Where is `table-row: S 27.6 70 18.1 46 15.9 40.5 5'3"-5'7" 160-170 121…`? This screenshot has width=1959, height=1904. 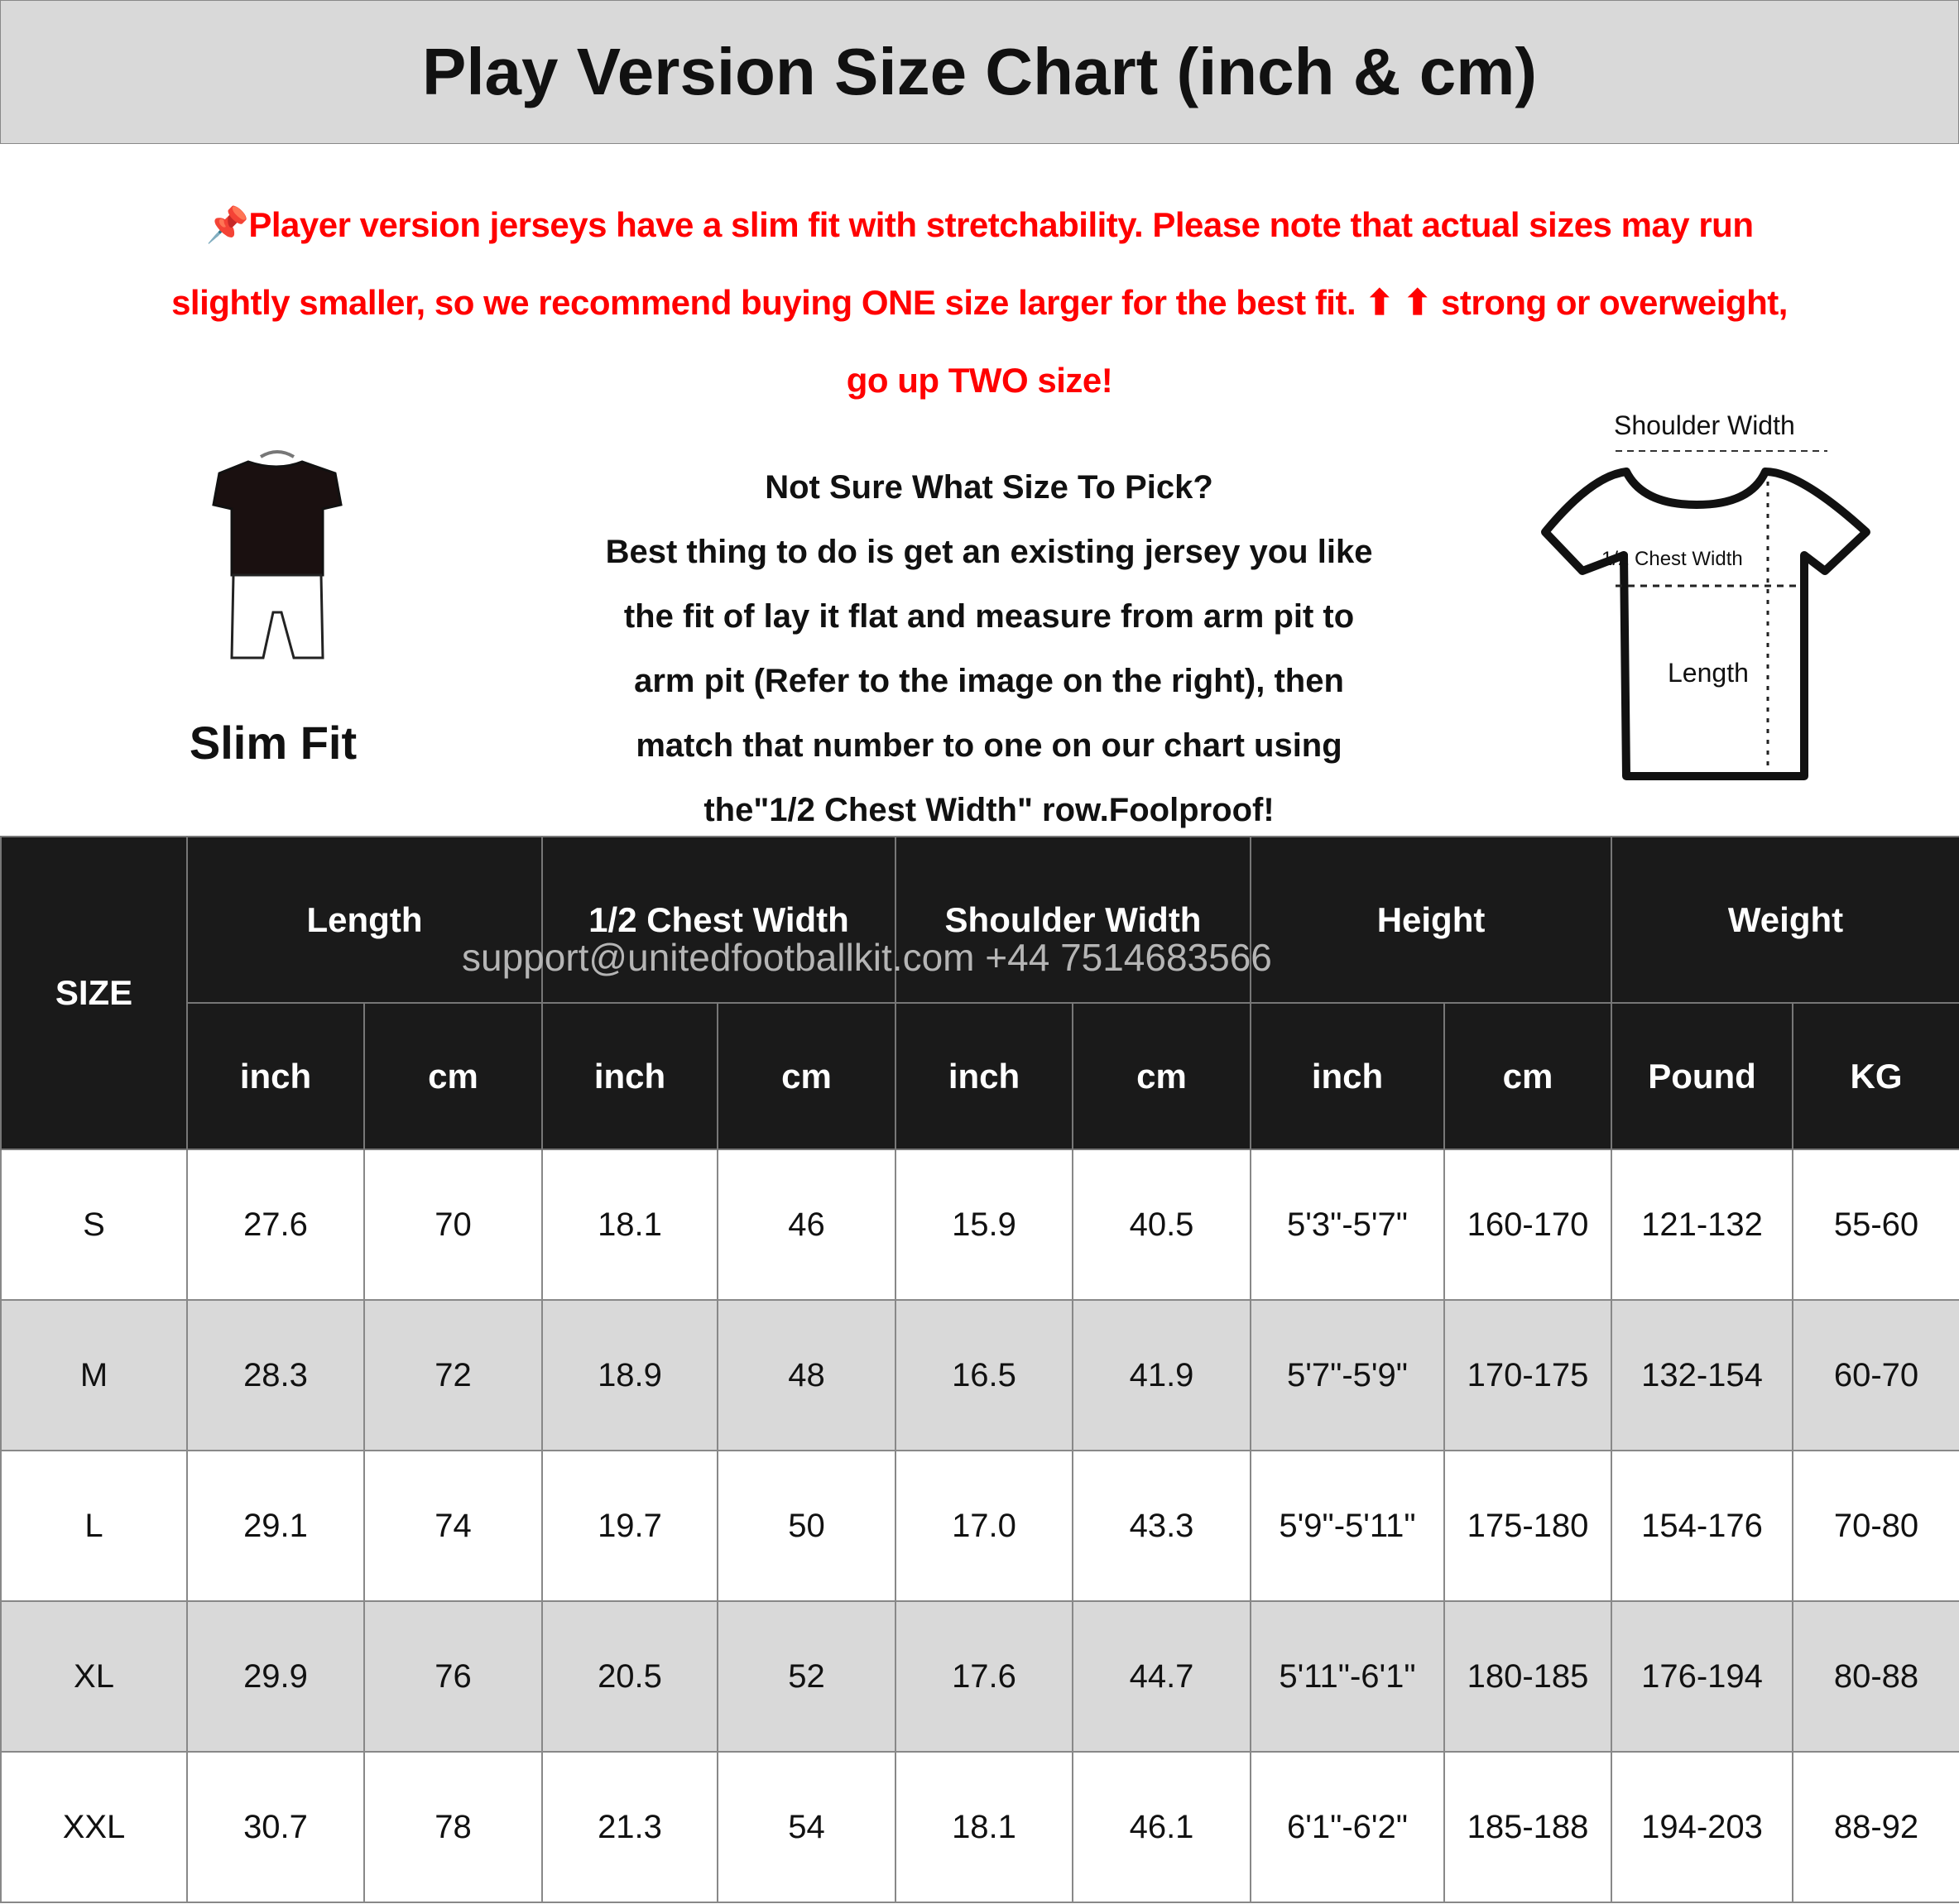 table-row: S 27.6 70 18.1 46 15.9 40.5 5'3"-5'7" 160-170 121… is located at coordinates (979, 1225).